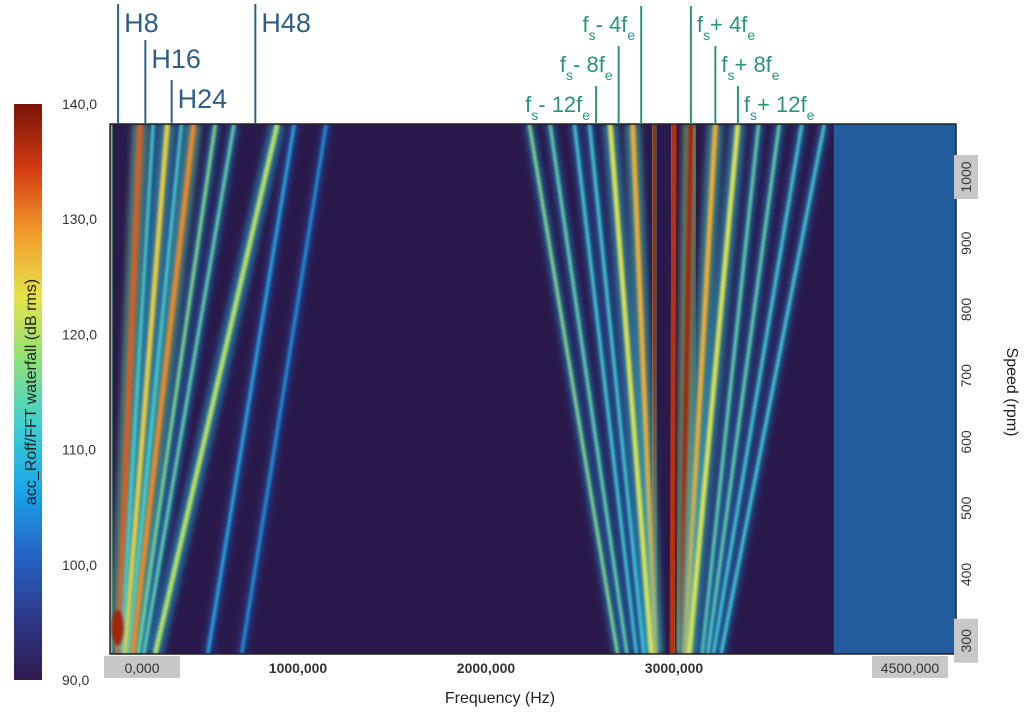 The width and height of the screenshot is (1024, 719). I want to click on colorbar-ticks: 90,0 100,0 110,0 120,0 130,0 140,0, so click(79, 392).